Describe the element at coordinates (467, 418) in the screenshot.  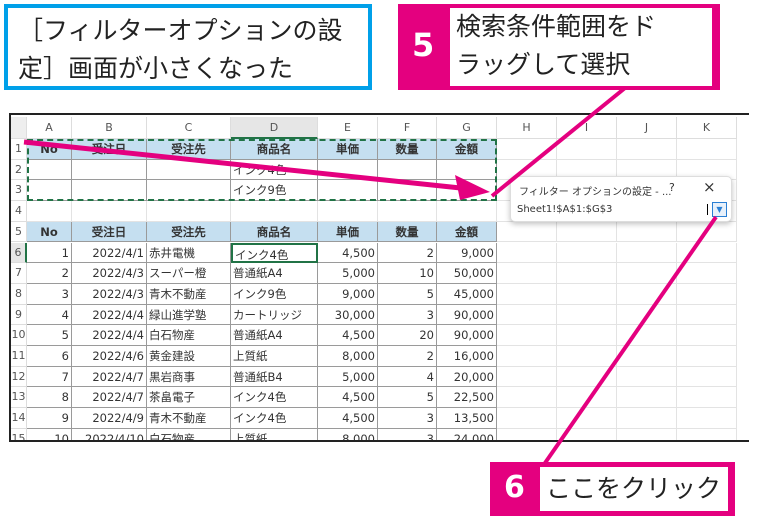
I see `table-cell: 13,500` at that location.